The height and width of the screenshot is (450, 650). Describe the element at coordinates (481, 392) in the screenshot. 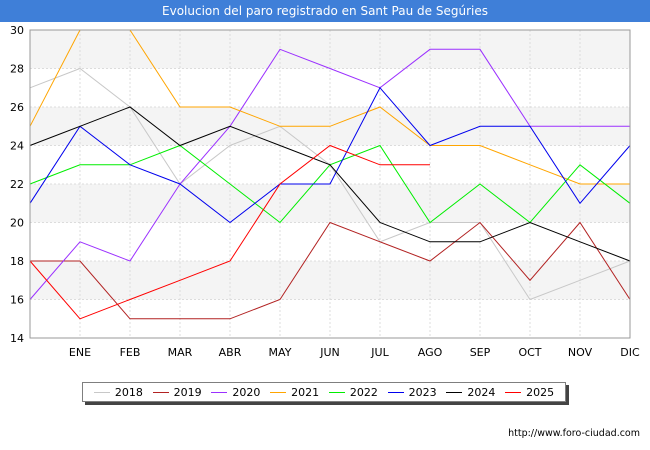

I see `legend-label: 2024` at that location.